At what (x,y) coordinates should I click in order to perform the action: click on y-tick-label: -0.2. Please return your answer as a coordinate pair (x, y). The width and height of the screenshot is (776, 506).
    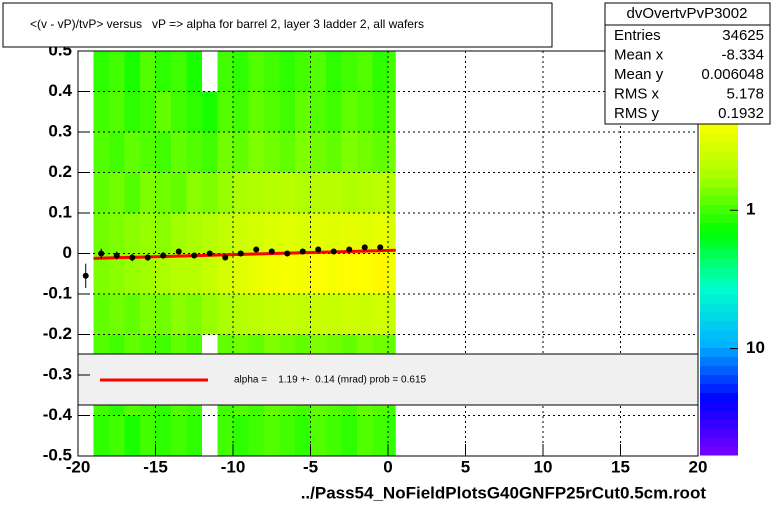
    Looking at the image, I should click on (57, 333).